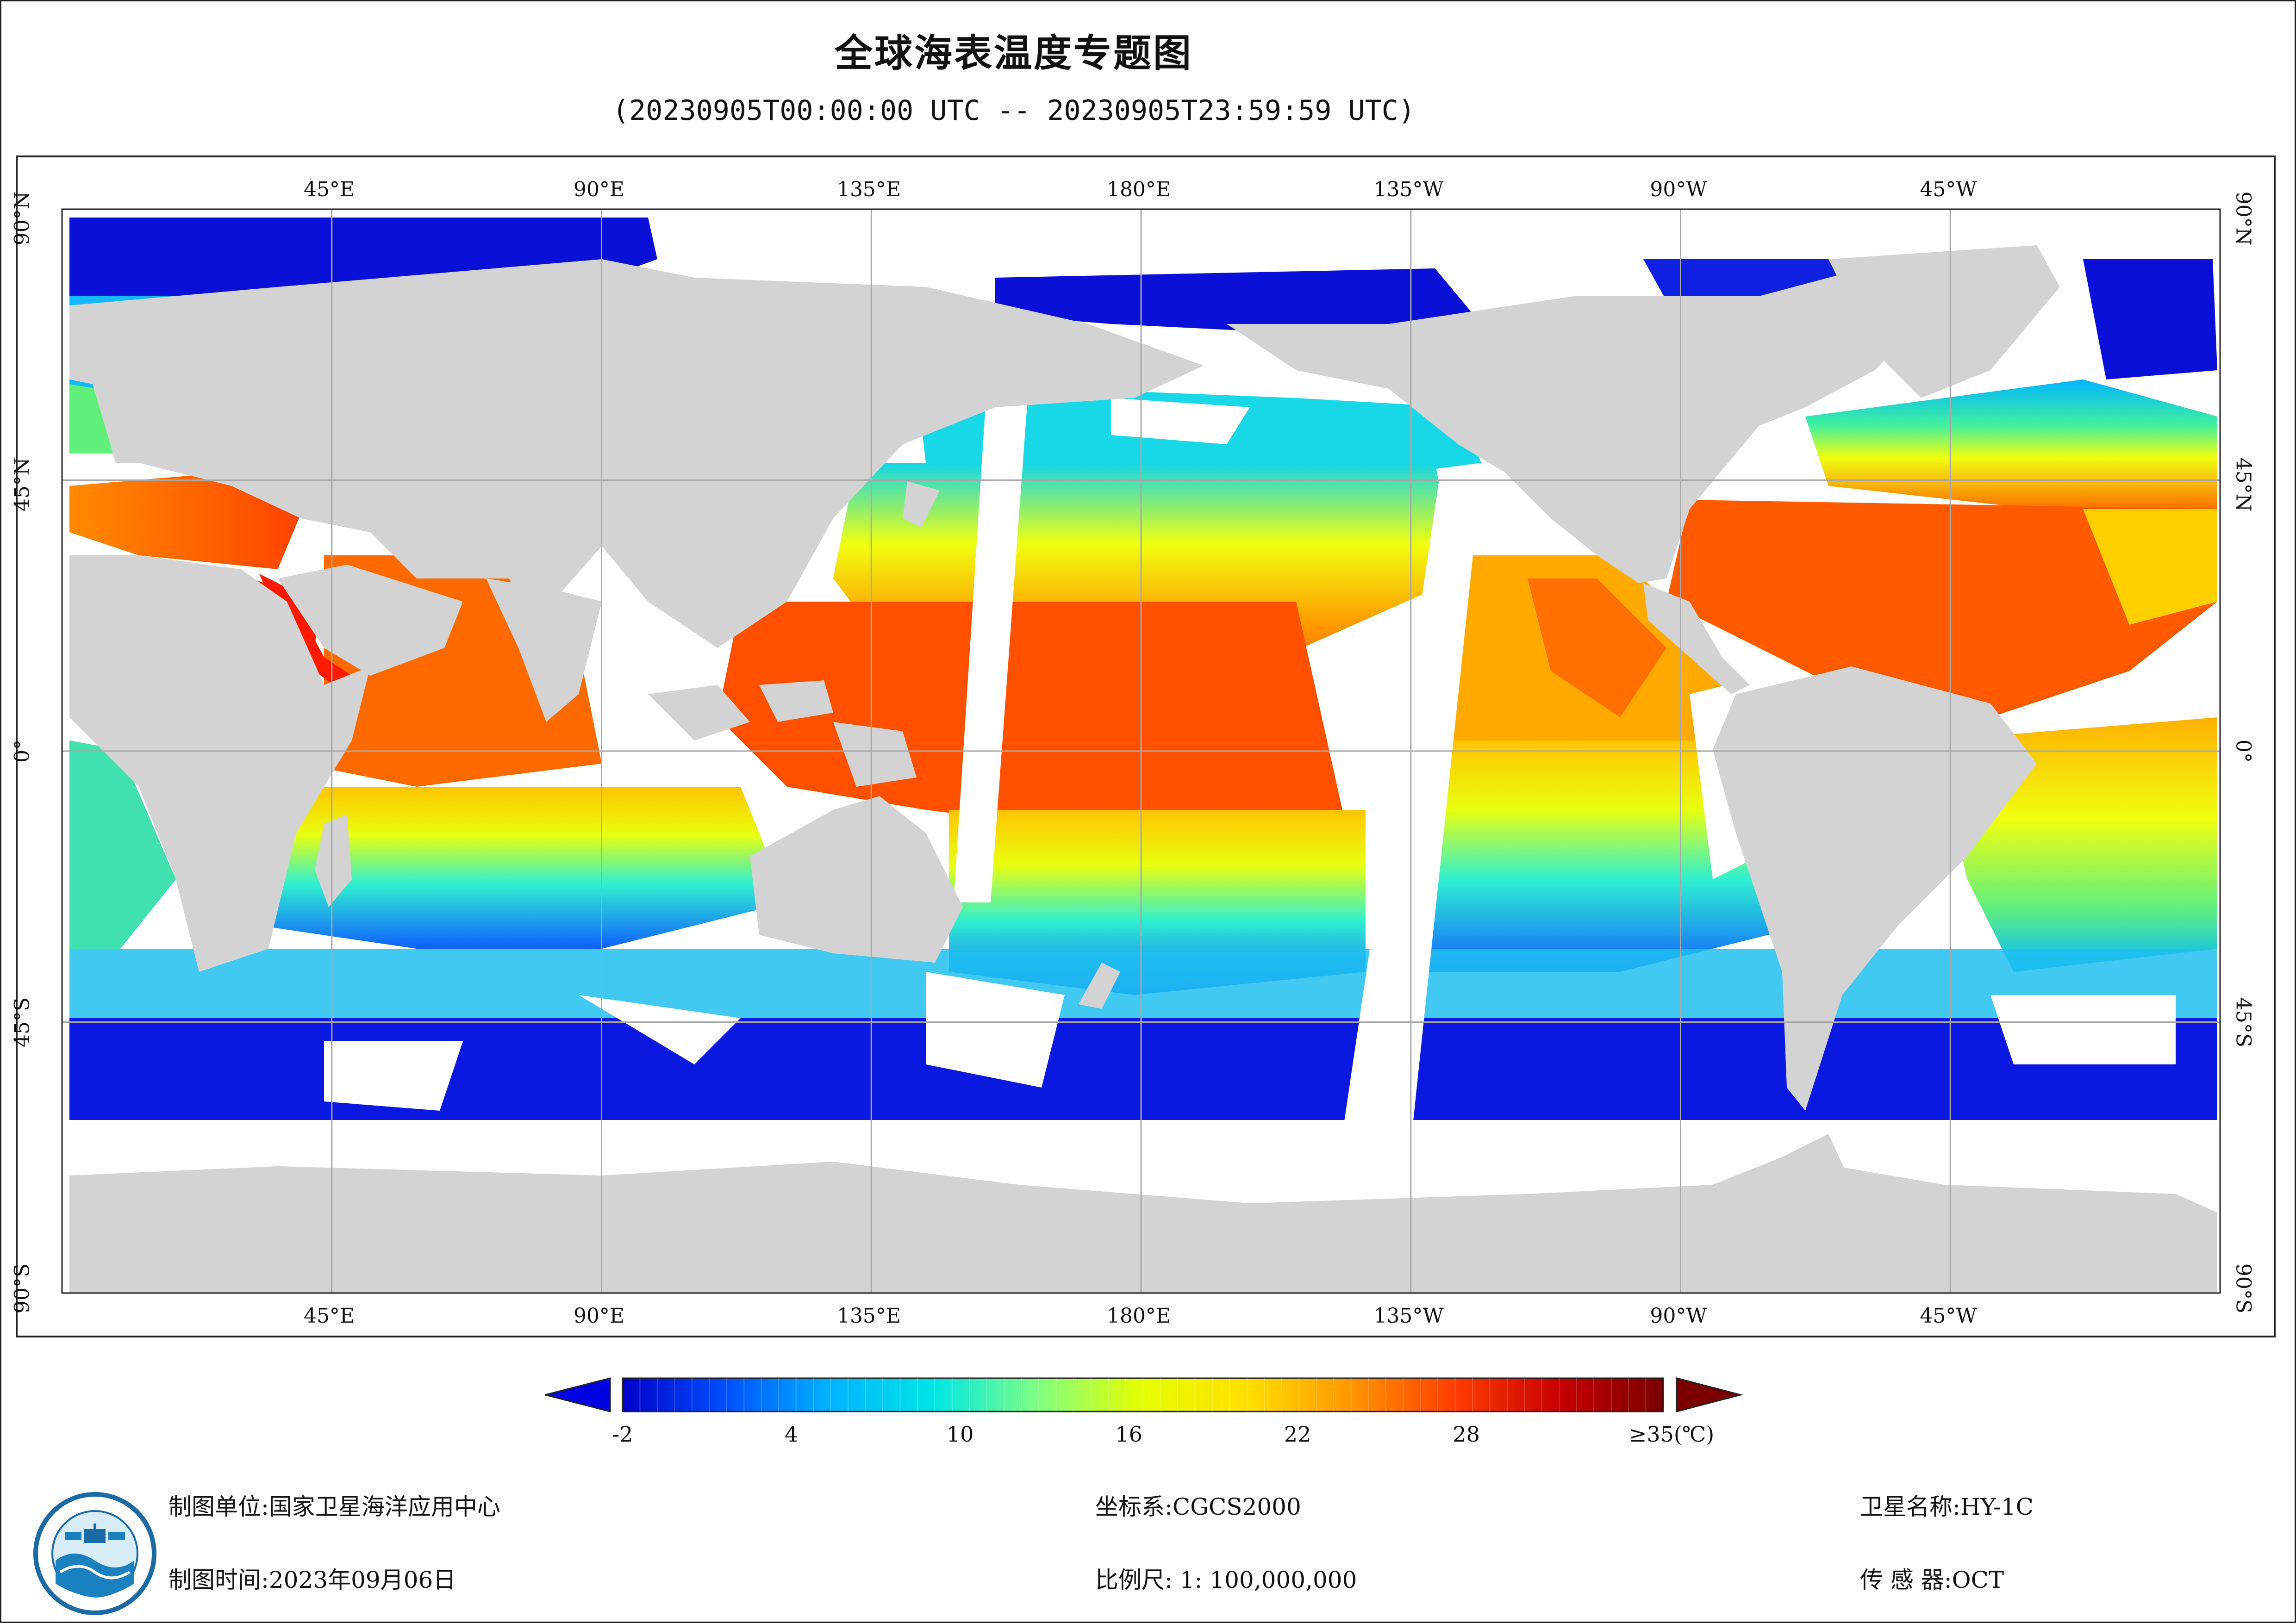 Image resolution: width=2296 pixels, height=1623 pixels. I want to click on sst-colorbar, so click(1144, 1394).